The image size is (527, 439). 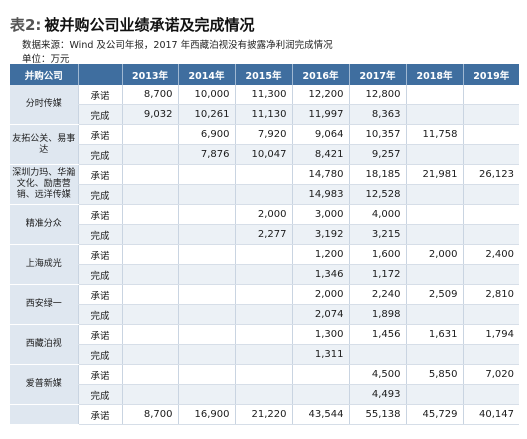 I want to click on header-year: 2013年, so click(x=149, y=74).